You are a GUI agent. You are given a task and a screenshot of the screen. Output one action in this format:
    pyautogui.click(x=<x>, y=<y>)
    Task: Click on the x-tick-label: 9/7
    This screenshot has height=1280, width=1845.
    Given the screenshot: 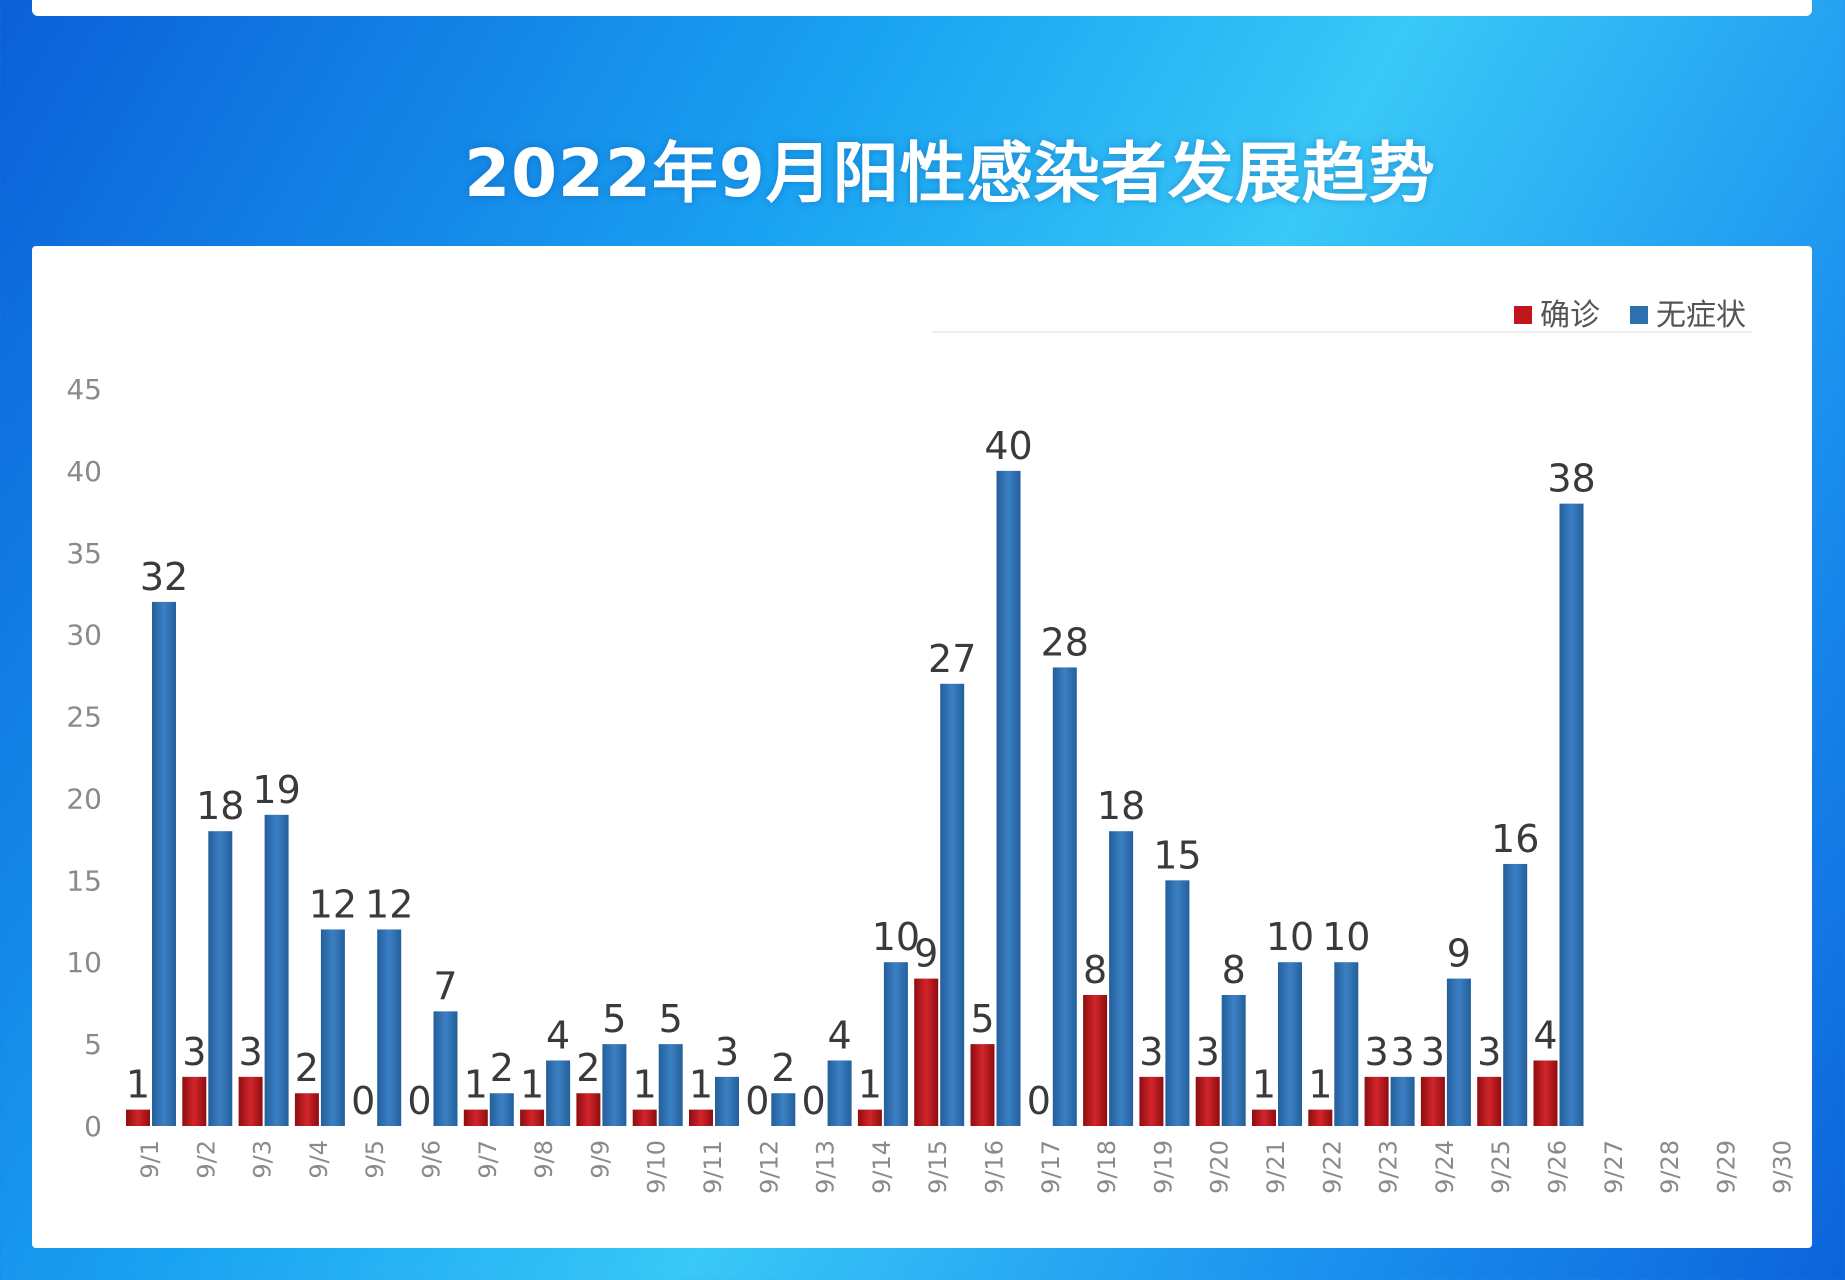 What is the action you would take?
    pyautogui.click(x=488, y=1159)
    